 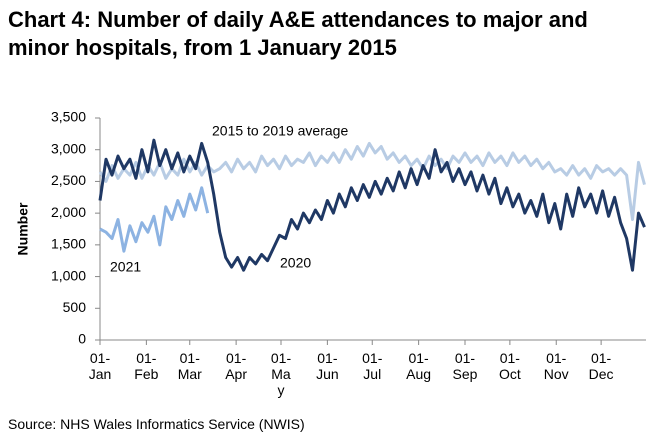 What do you see at coordinates (327, 366) in the screenshot?
I see `x-tick-label: 01-Jun` at bounding box center [327, 366].